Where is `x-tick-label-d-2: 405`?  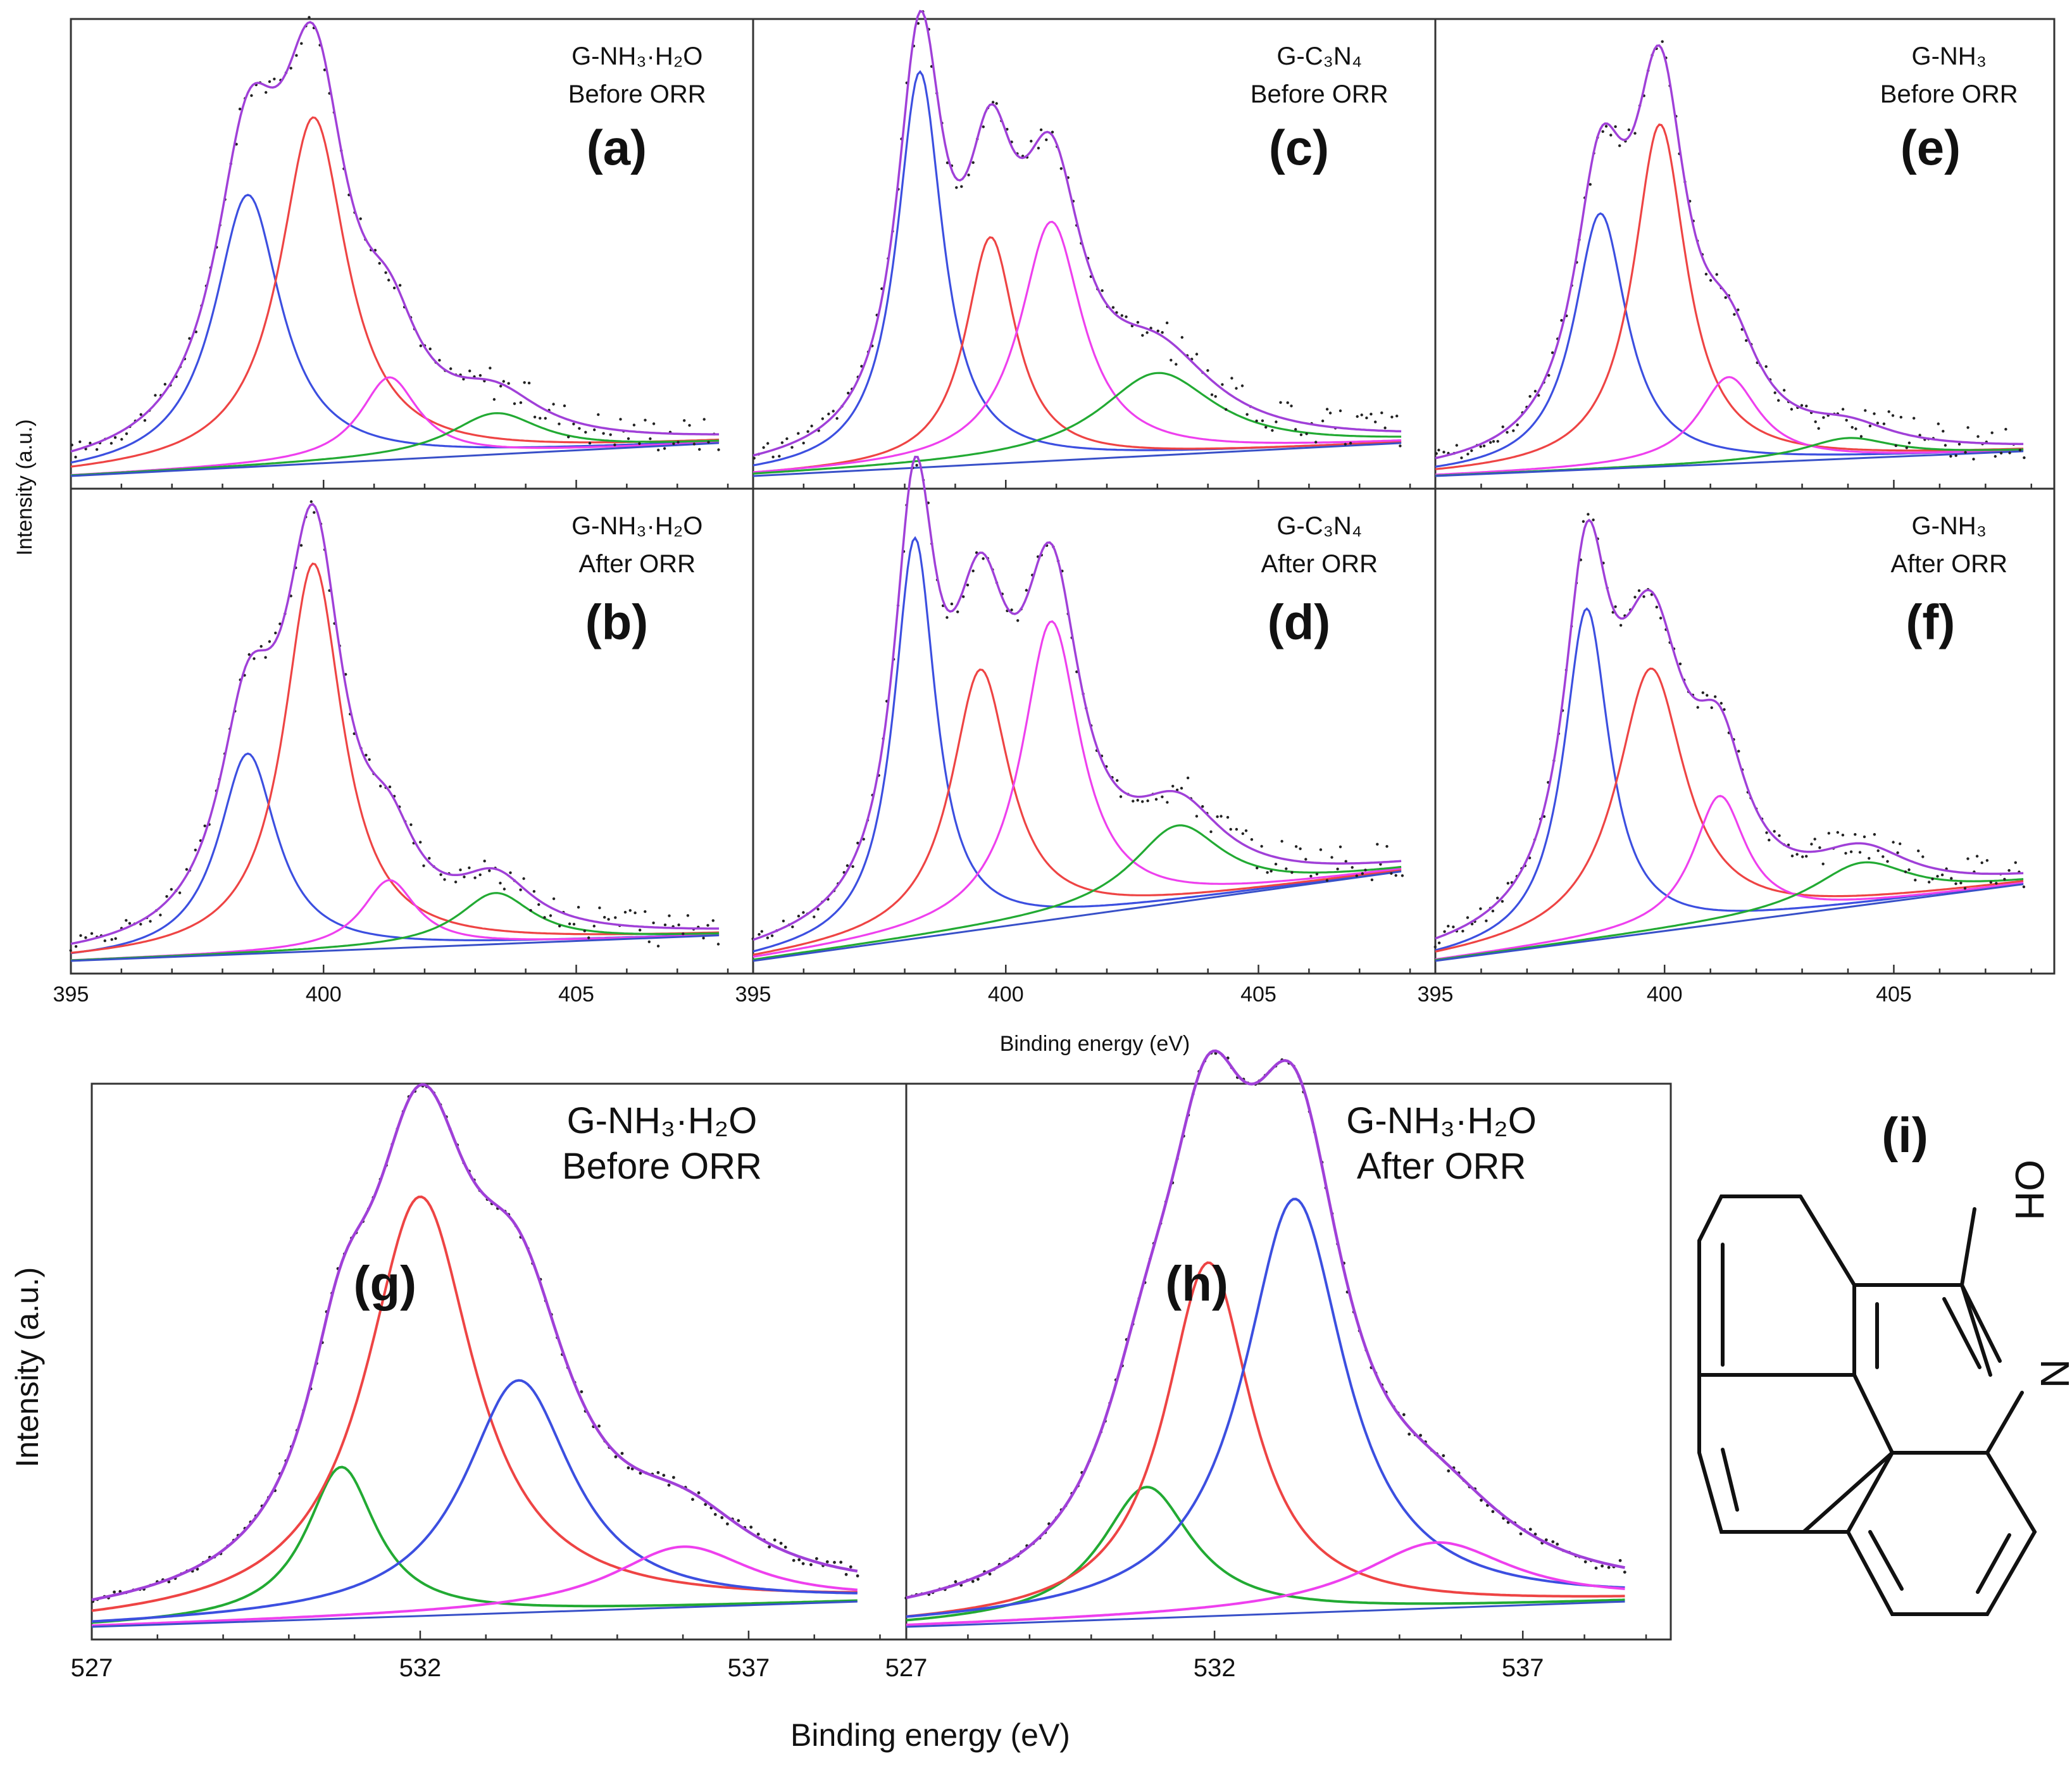 x-tick-label-d-2: 405 is located at coordinates (1258, 994).